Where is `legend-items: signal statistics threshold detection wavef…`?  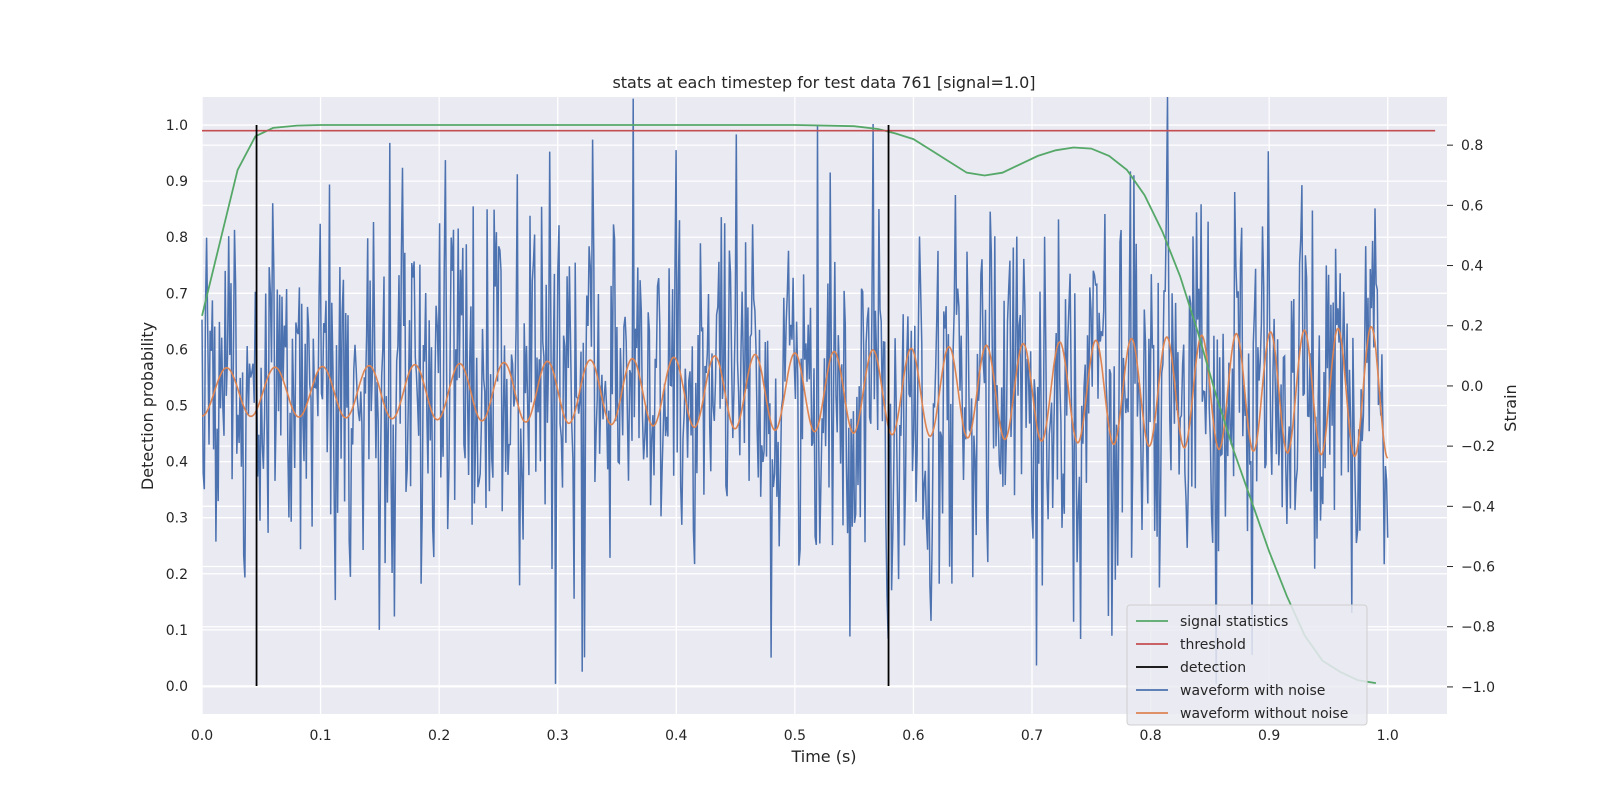
legend-items: signal statistics threshold detection wavef… is located at coordinates (1242, 668).